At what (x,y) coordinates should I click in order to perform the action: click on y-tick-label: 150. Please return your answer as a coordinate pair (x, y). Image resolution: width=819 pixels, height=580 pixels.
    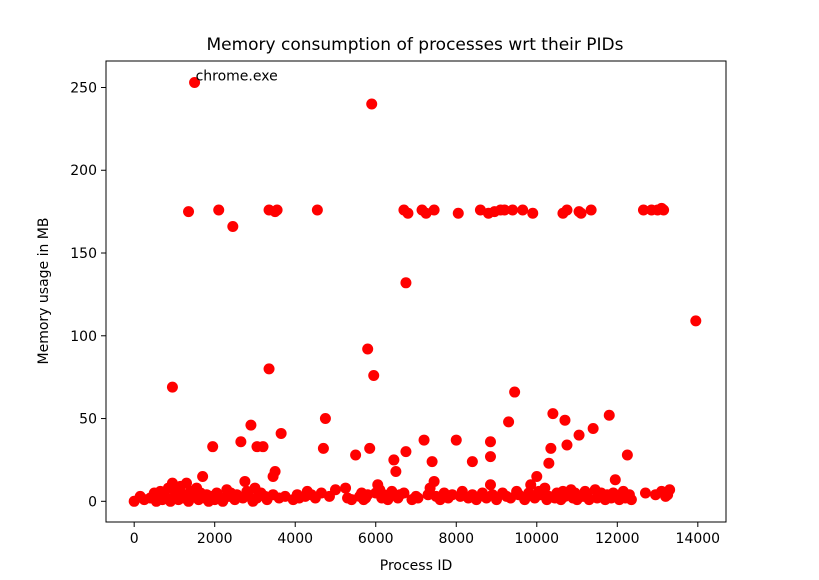
    Looking at the image, I should click on (83, 254).